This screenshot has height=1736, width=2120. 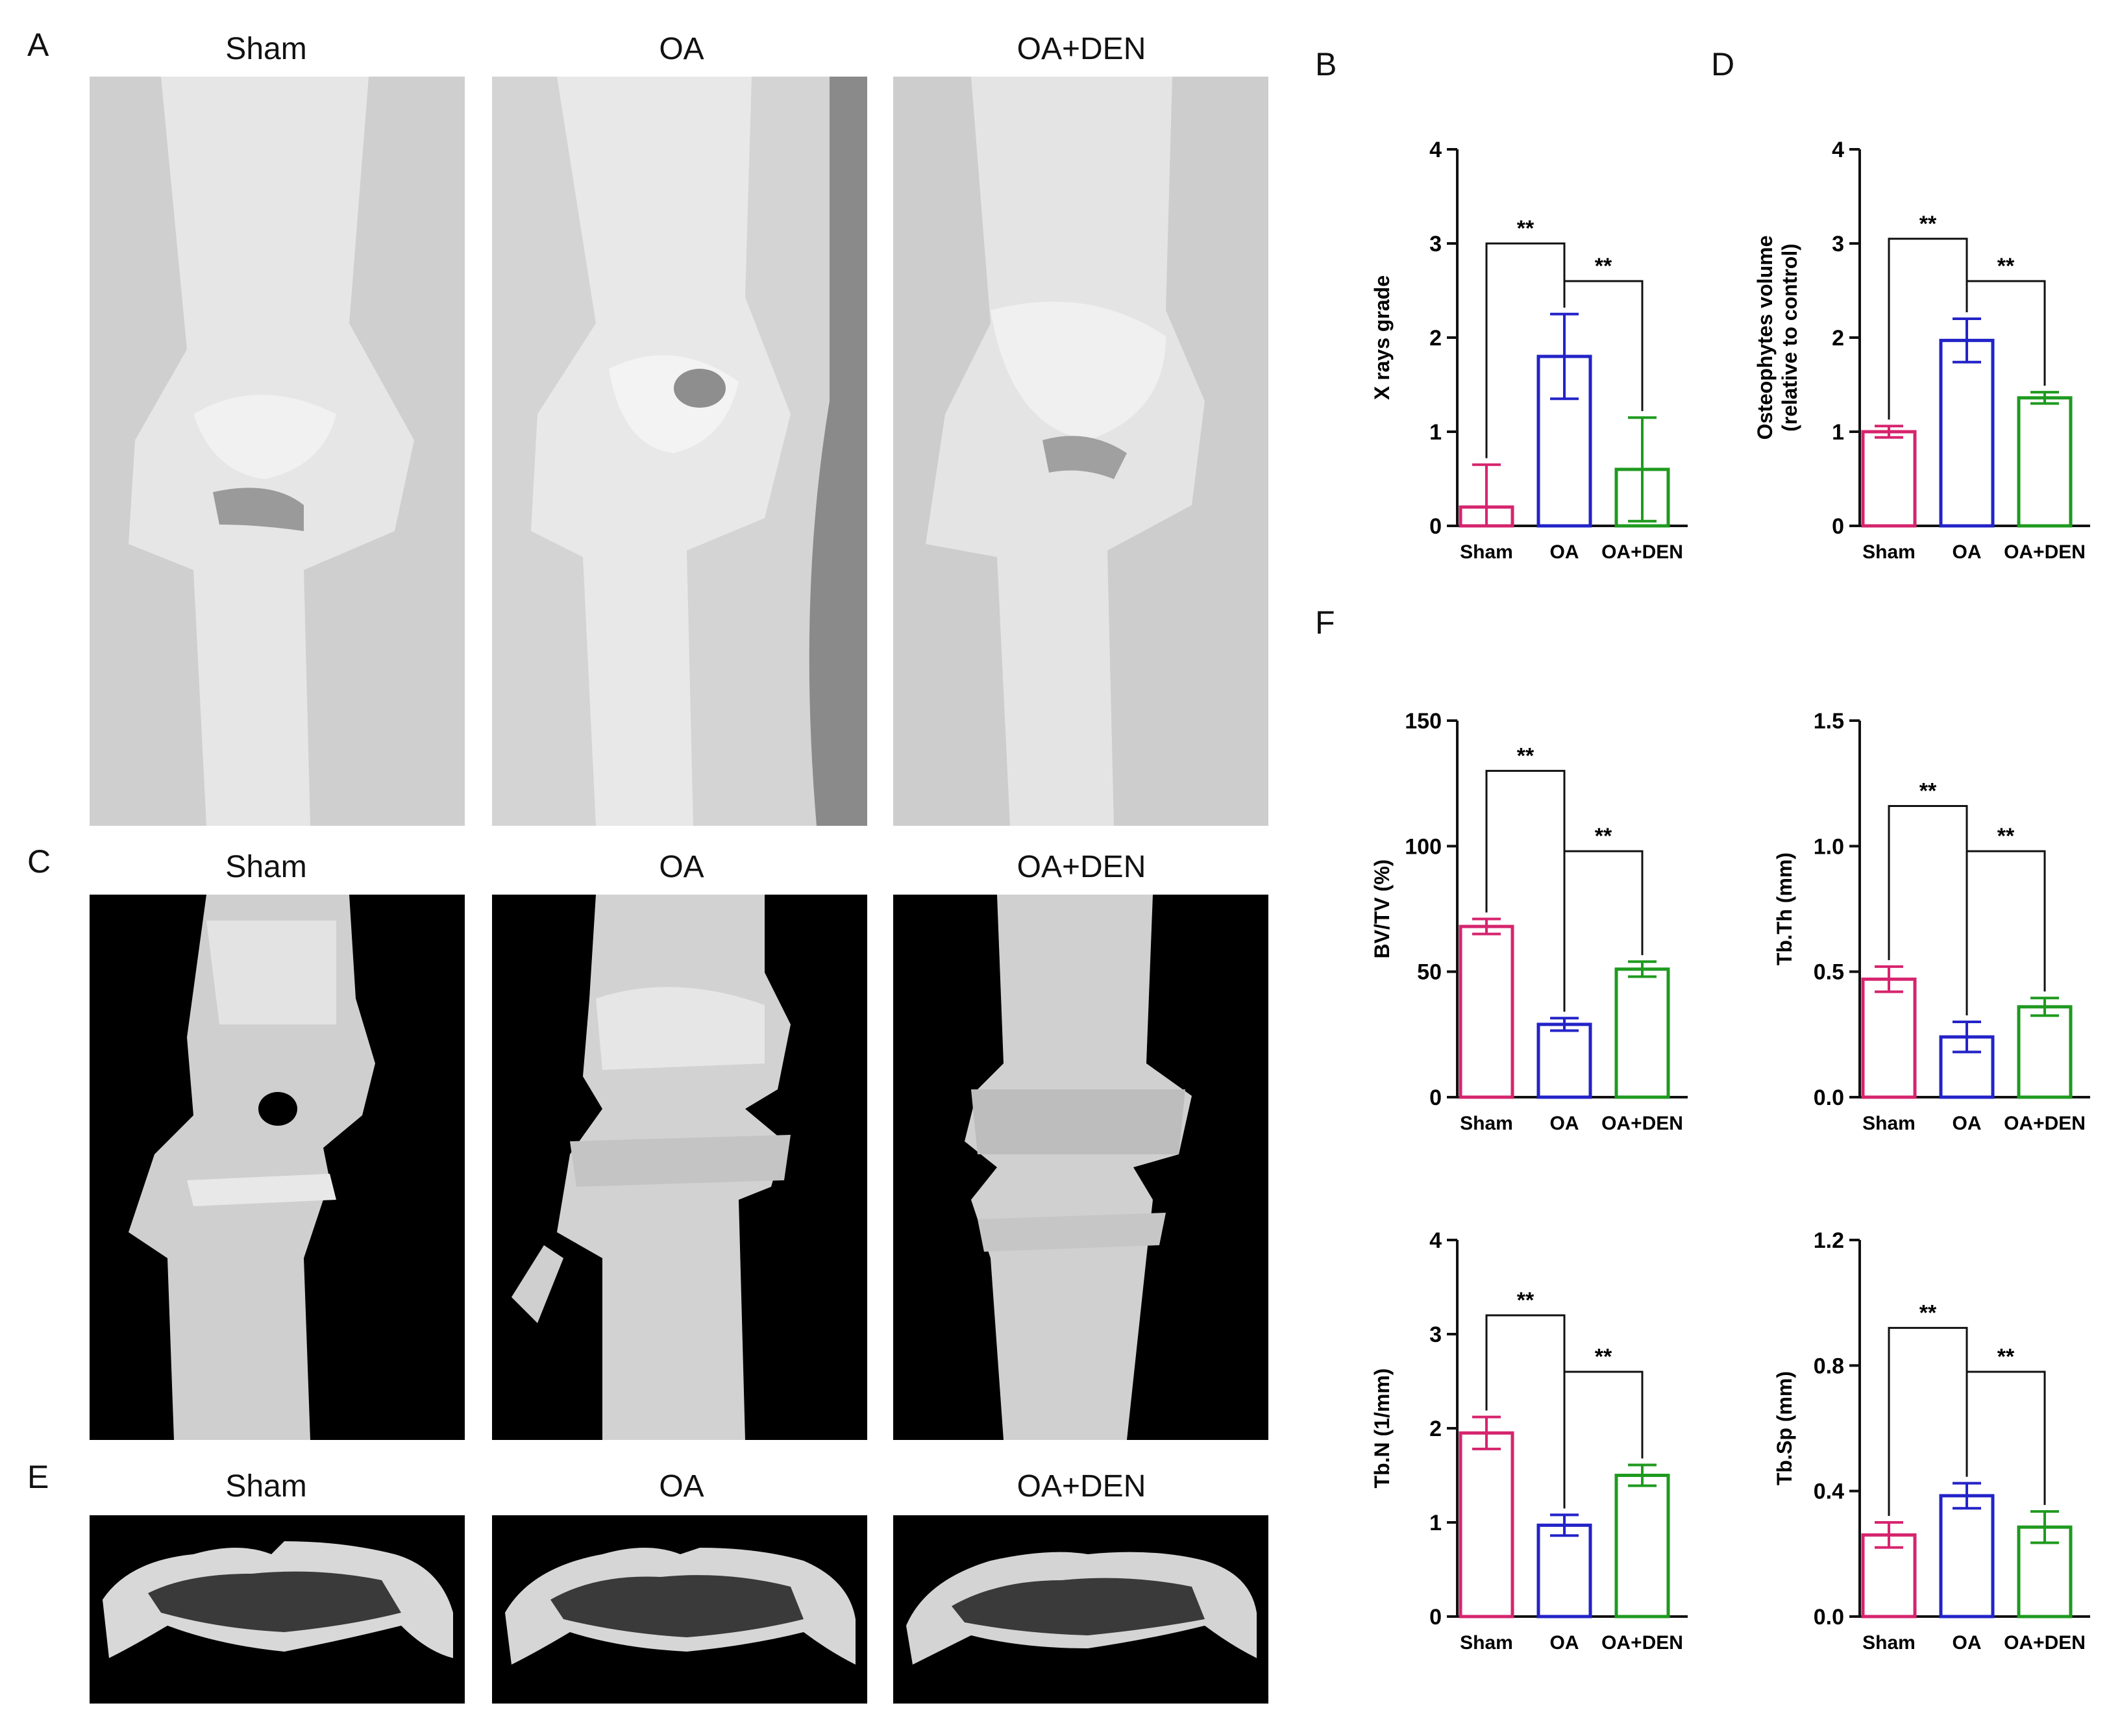 I want to click on y-axis-label: Tb.N (1/mm), so click(x=1382, y=1429).